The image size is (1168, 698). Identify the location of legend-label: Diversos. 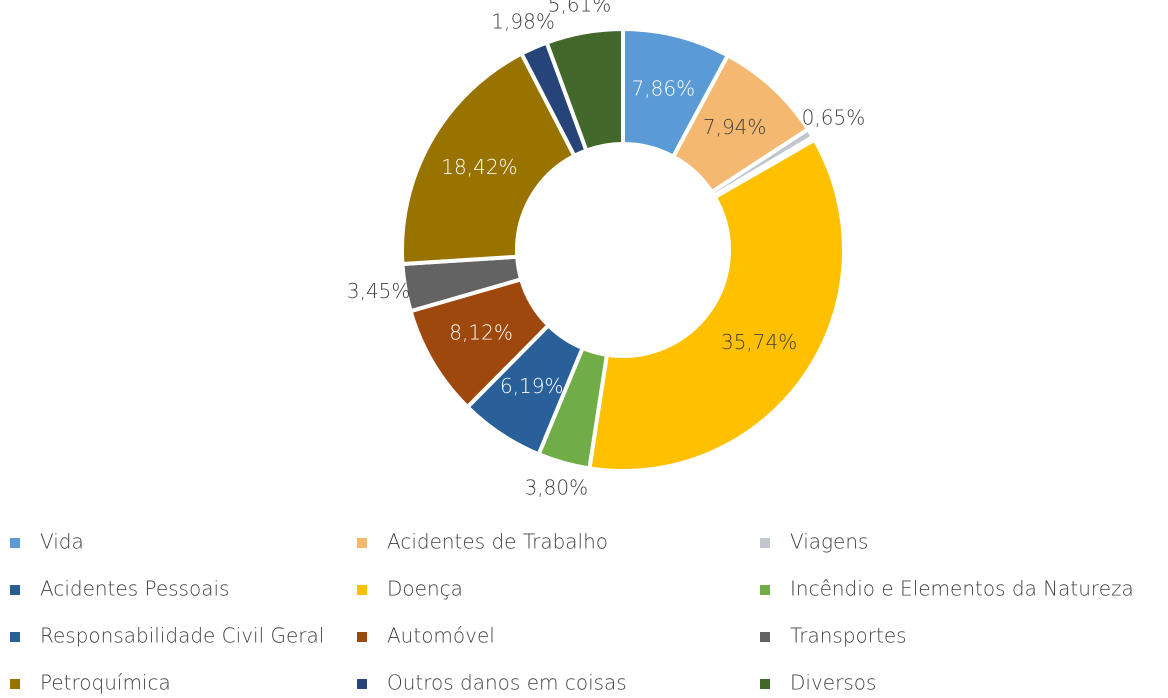
(833, 683).